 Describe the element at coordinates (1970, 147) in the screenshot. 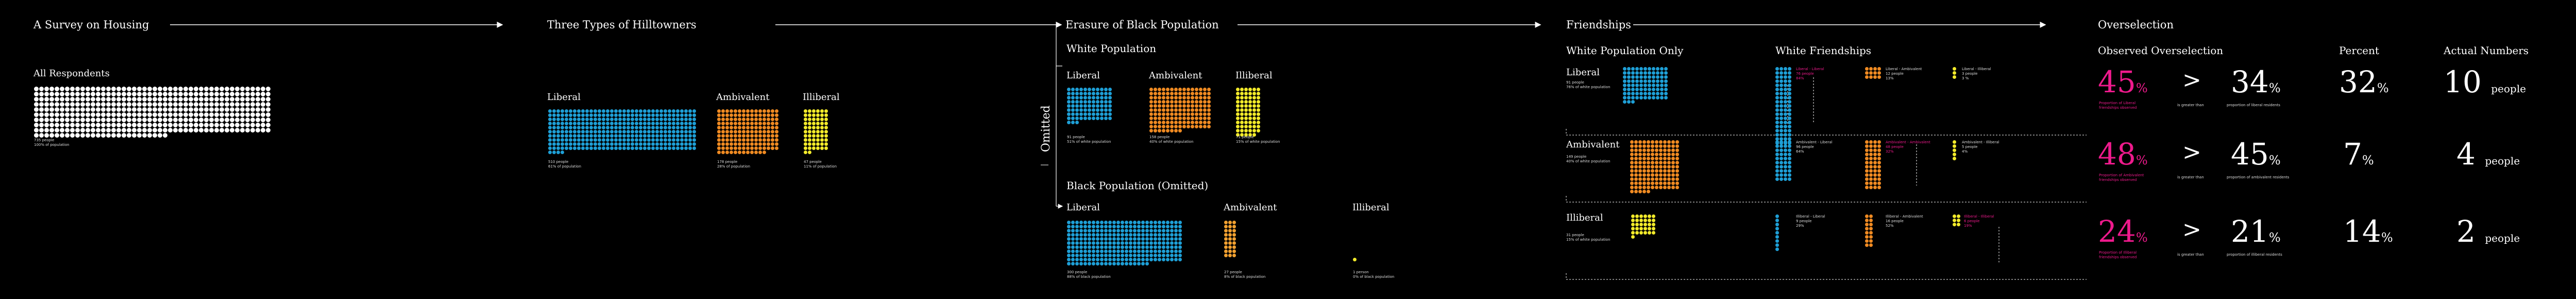

I see `friend-amb-ill-count: 5 people` at that location.